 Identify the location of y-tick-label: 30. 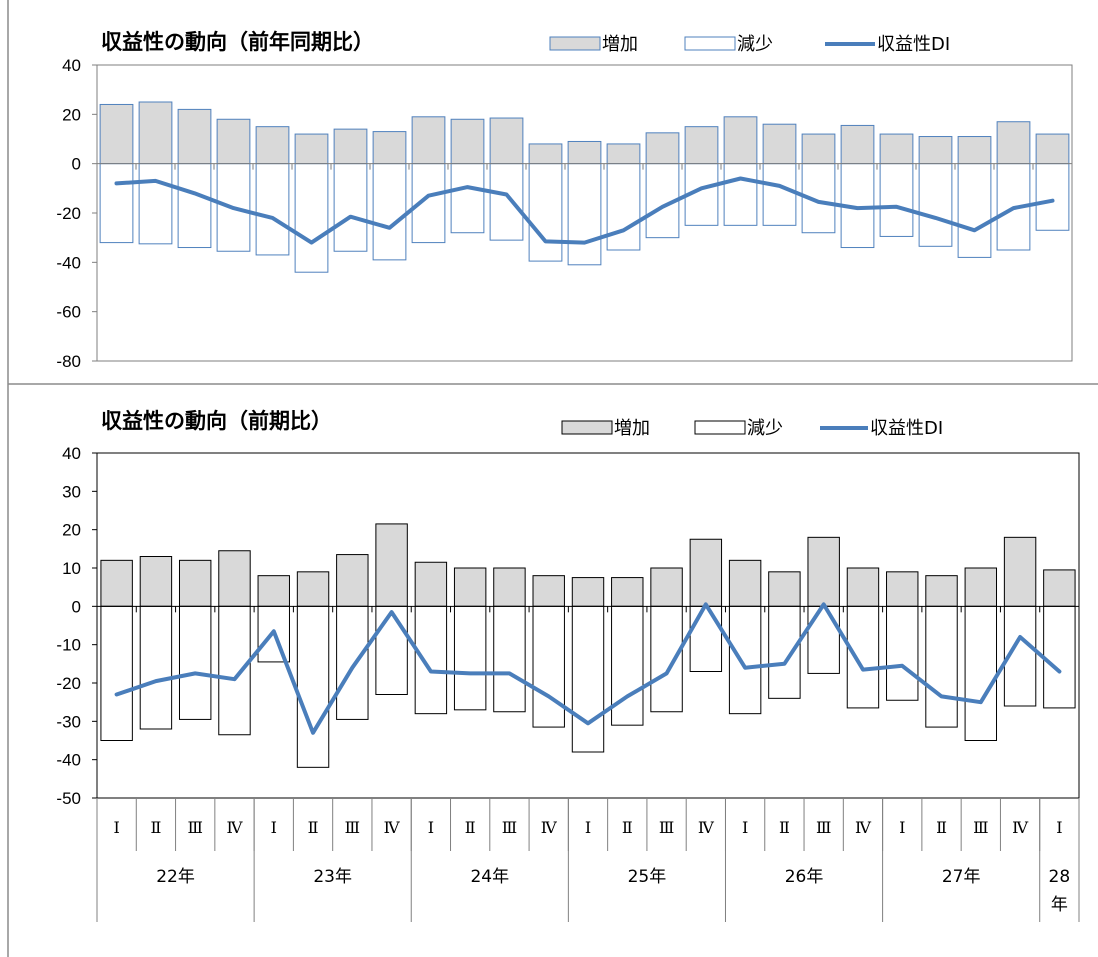
(71, 491).